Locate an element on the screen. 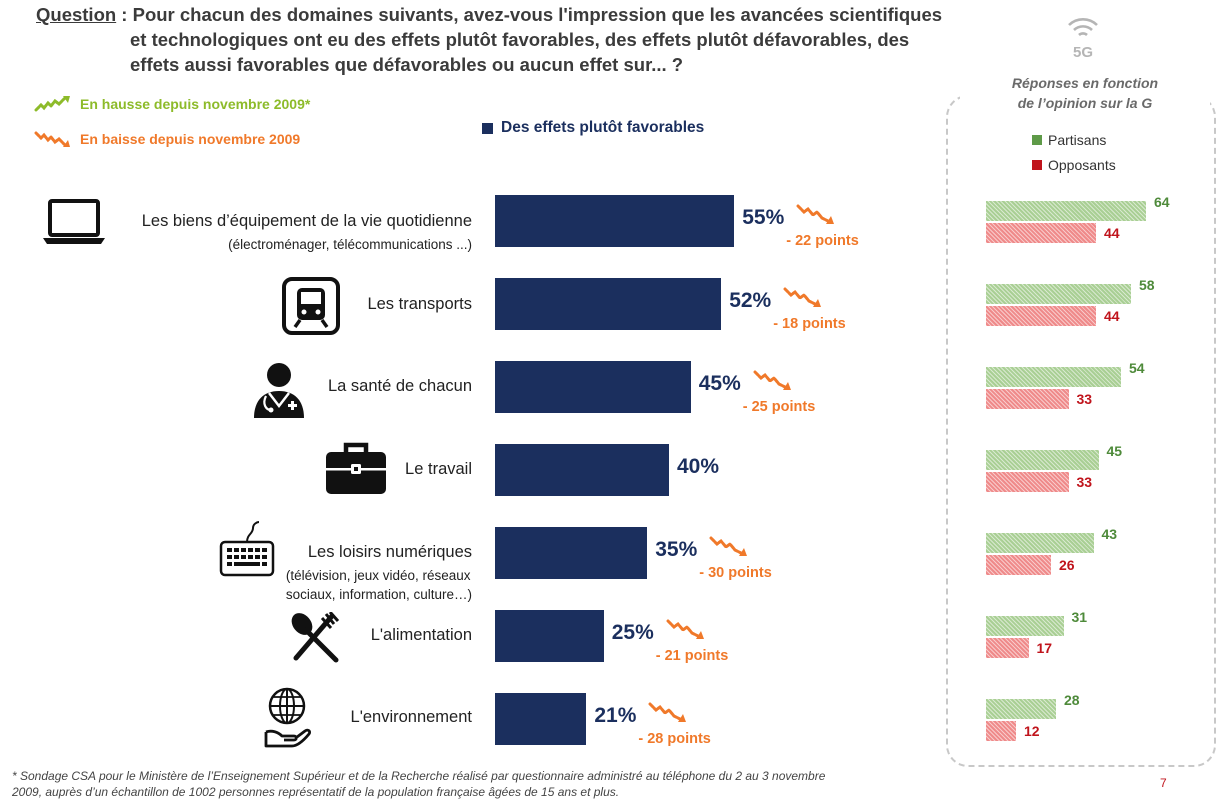  value-label: 21% is located at coordinates (615, 715).